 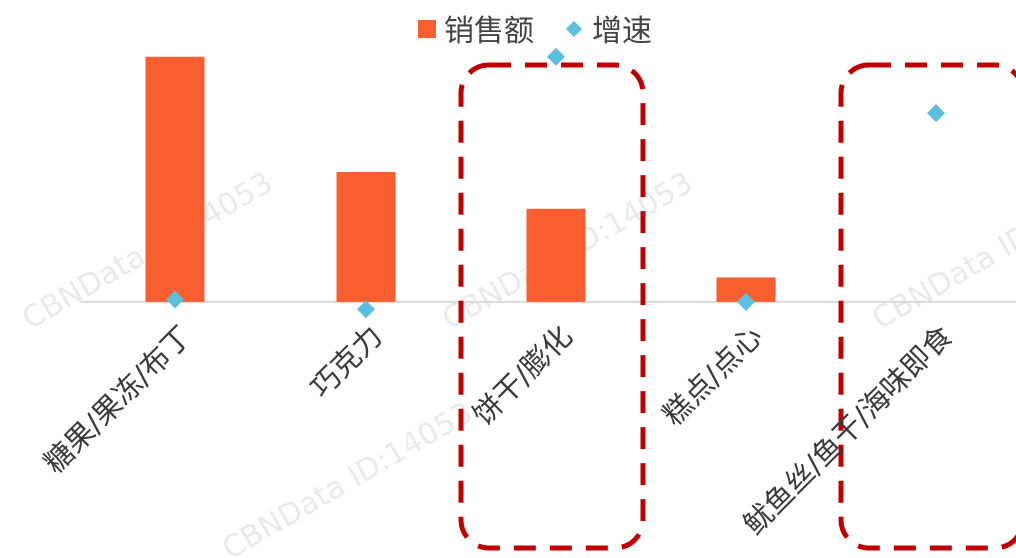 What do you see at coordinates (848, 430) in the screenshot?
I see `x-tick-label: 鱿鱼丝/鱼干/海味即食` at bounding box center [848, 430].